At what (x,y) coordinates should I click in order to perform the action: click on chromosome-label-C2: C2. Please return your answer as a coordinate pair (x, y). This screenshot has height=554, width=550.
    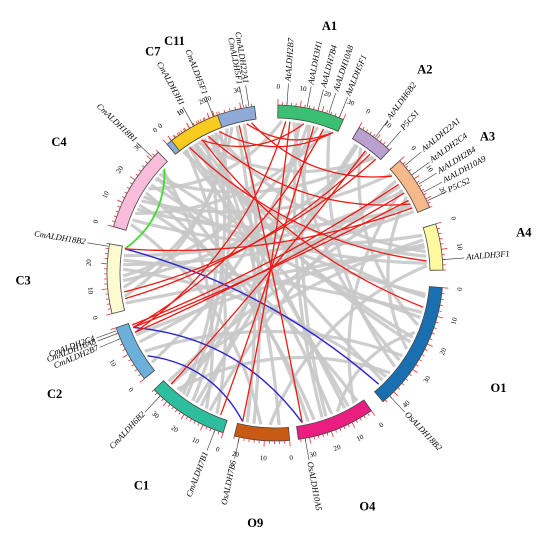
    Looking at the image, I should click on (54, 394).